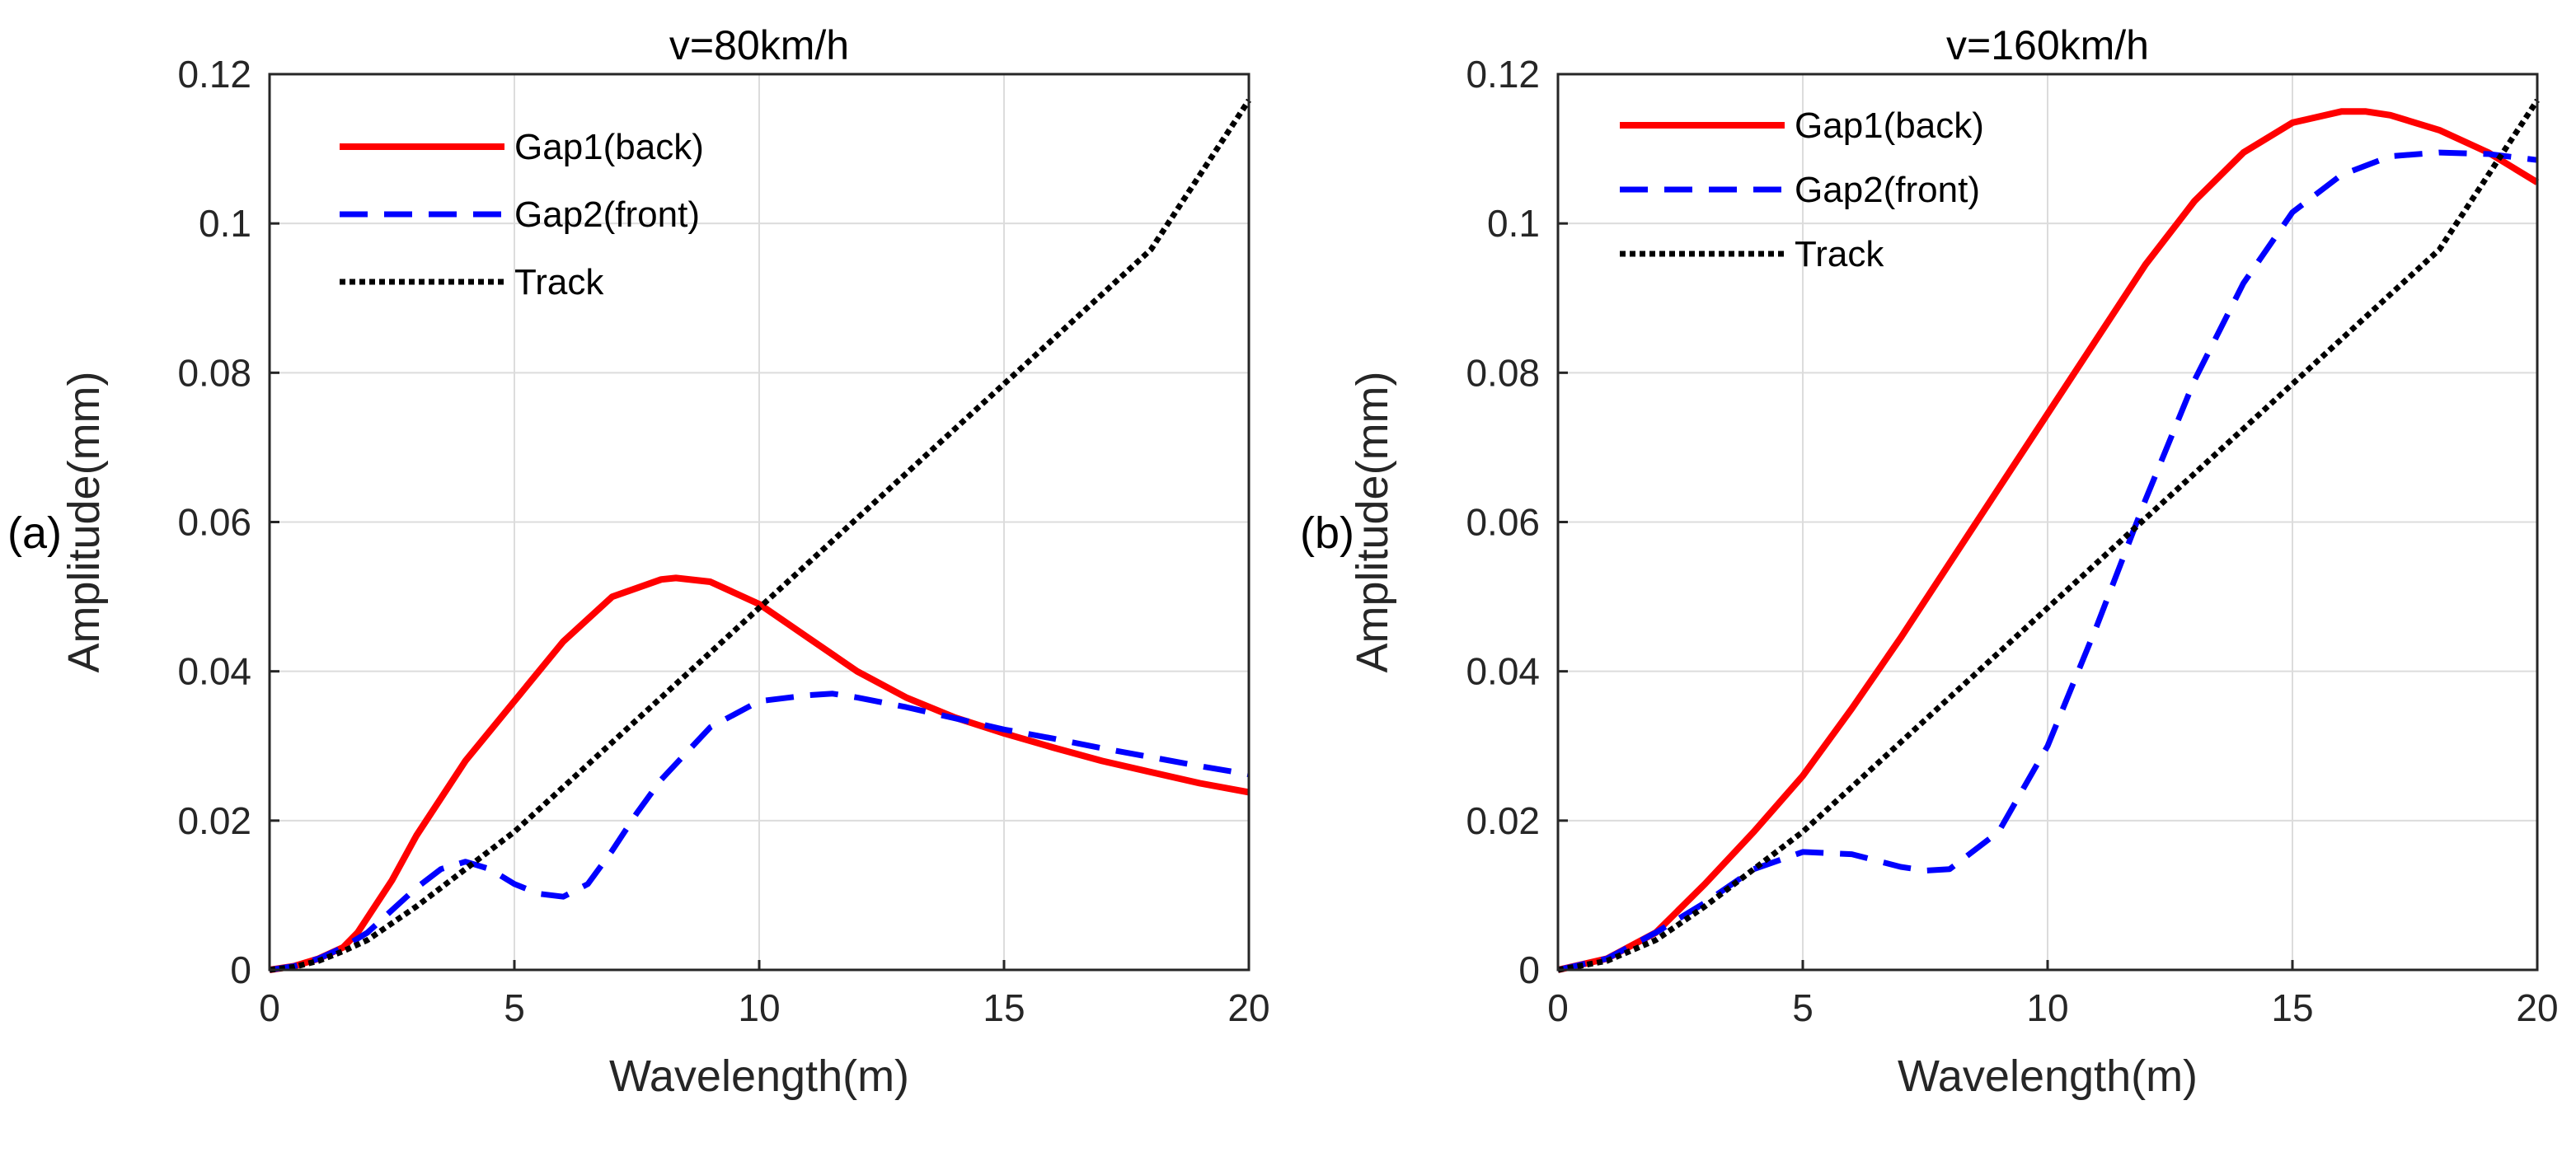  What do you see at coordinates (759, 832) in the screenshot?
I see `series-line-gap2-front` at bounding box center [759, 832].